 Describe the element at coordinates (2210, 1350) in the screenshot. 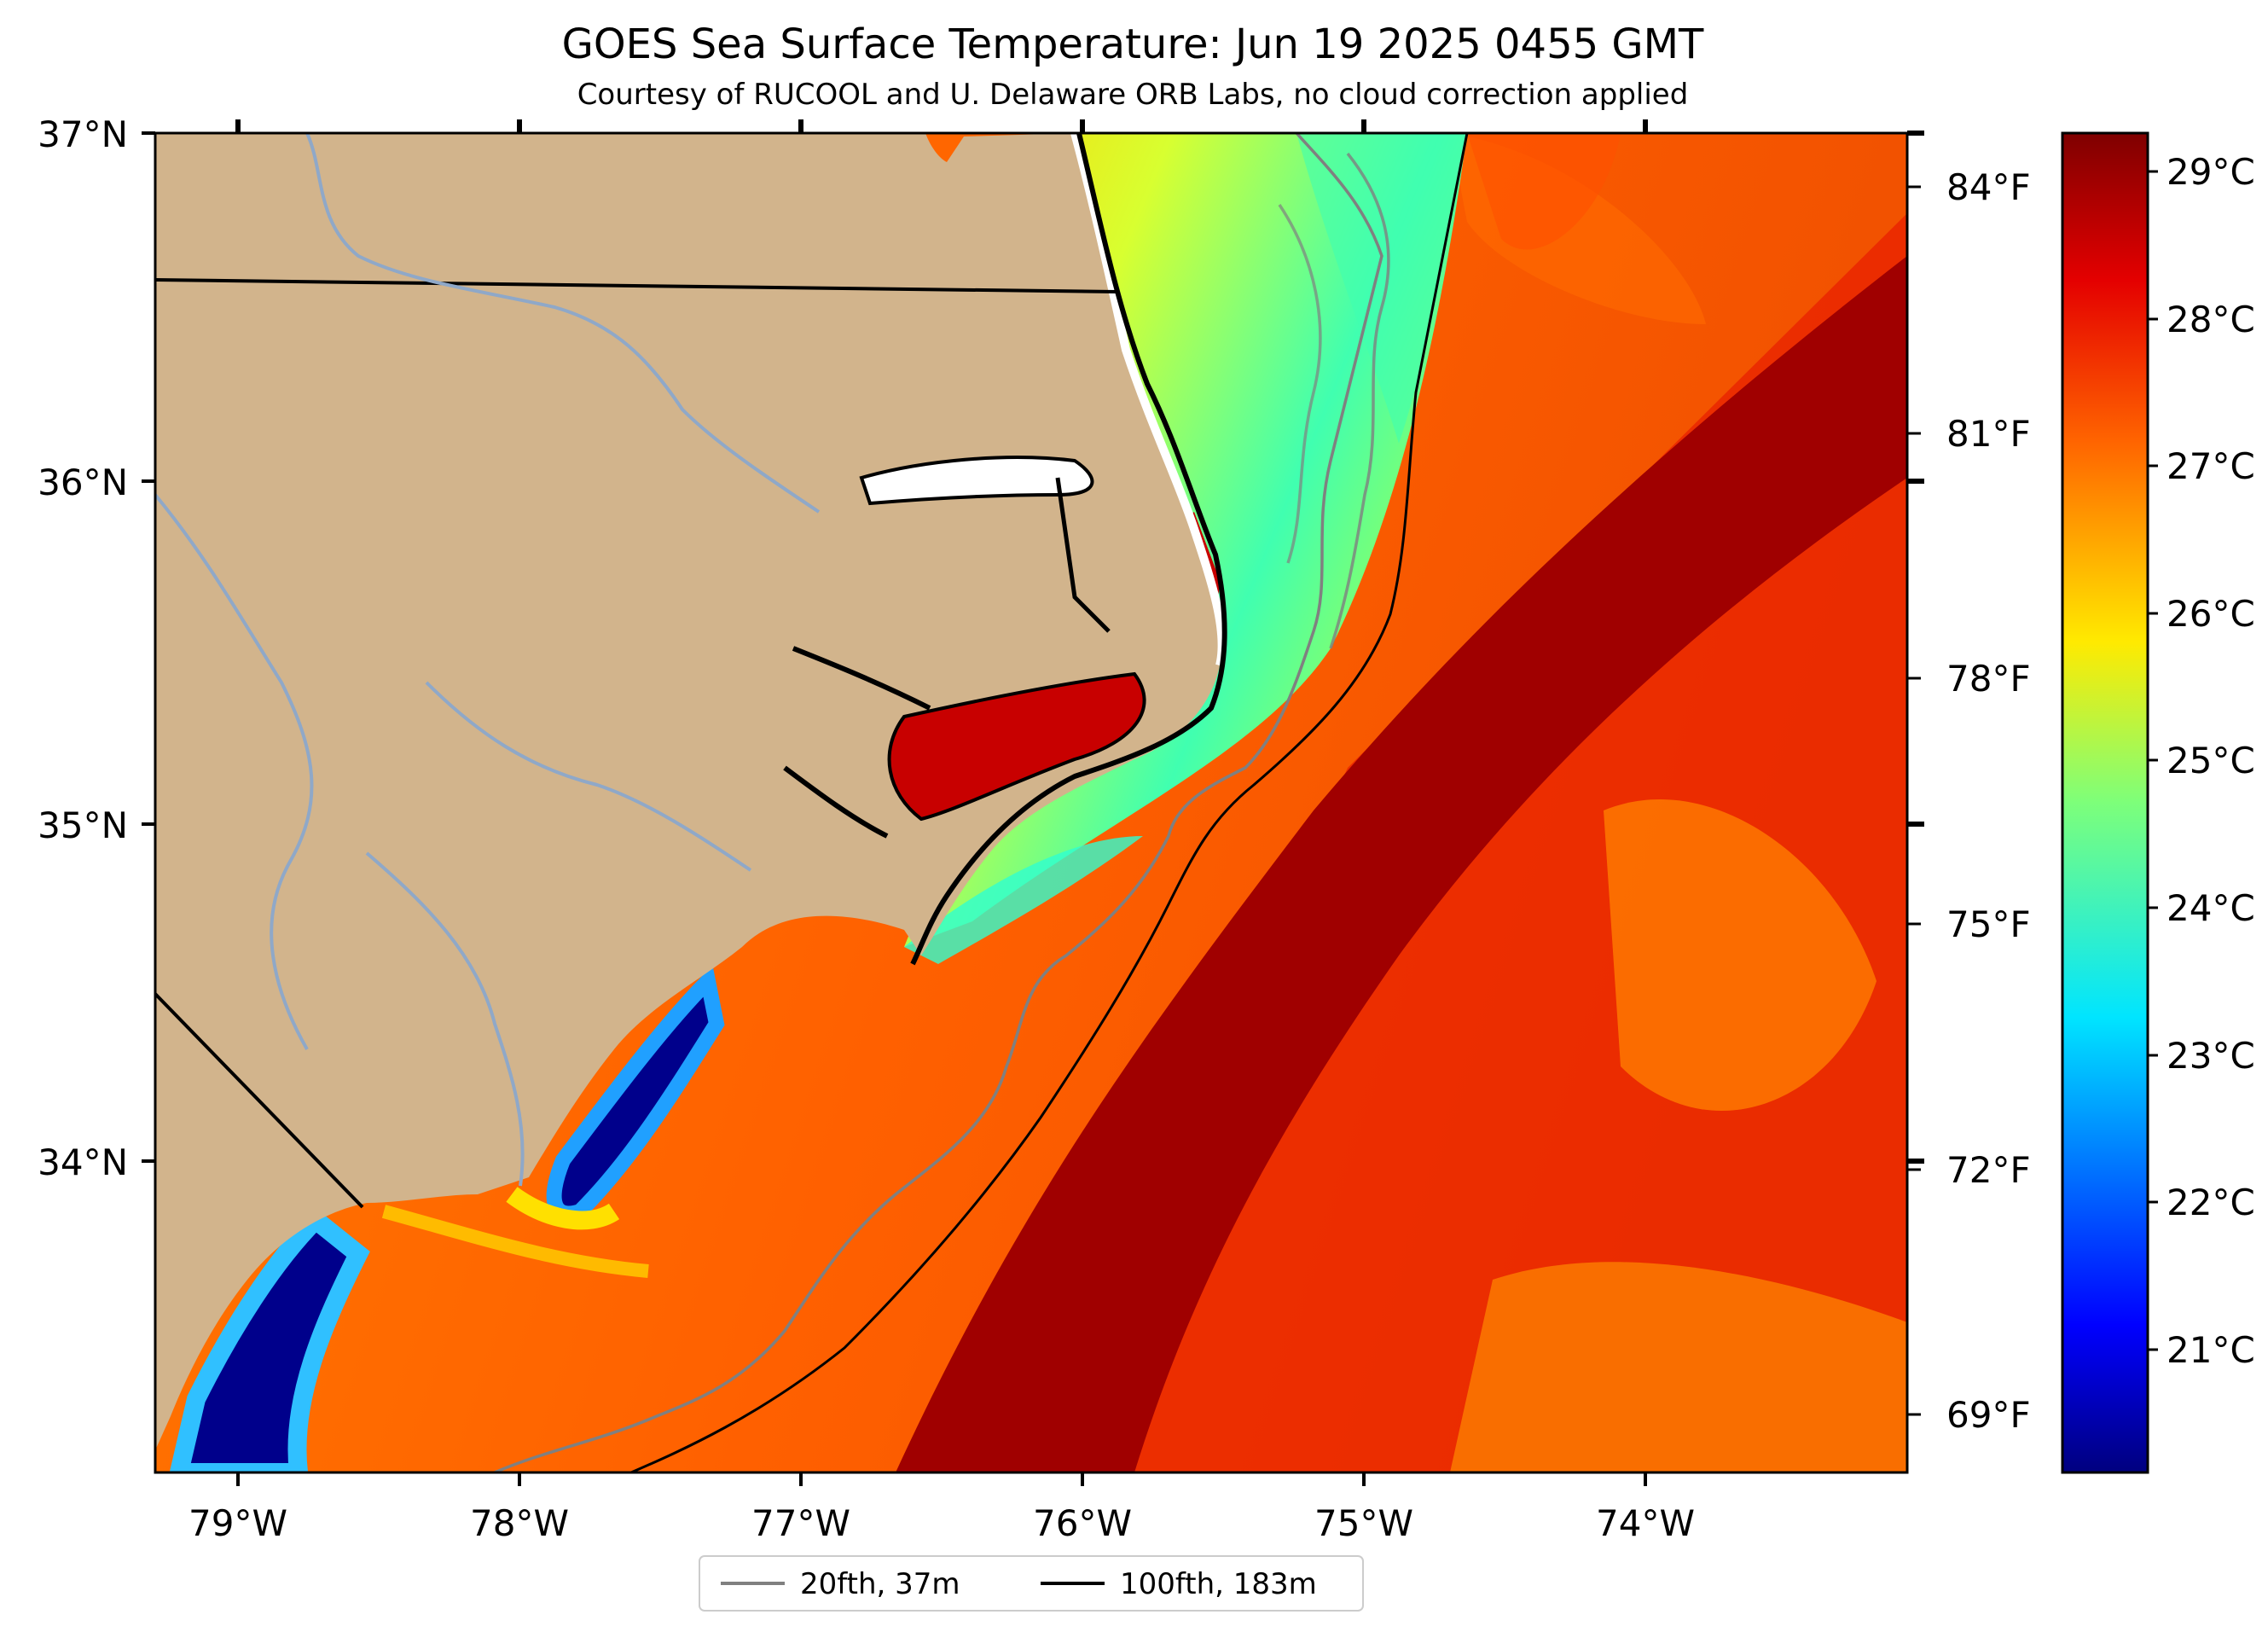

I see `colorbar-label: 21°C` at that location.